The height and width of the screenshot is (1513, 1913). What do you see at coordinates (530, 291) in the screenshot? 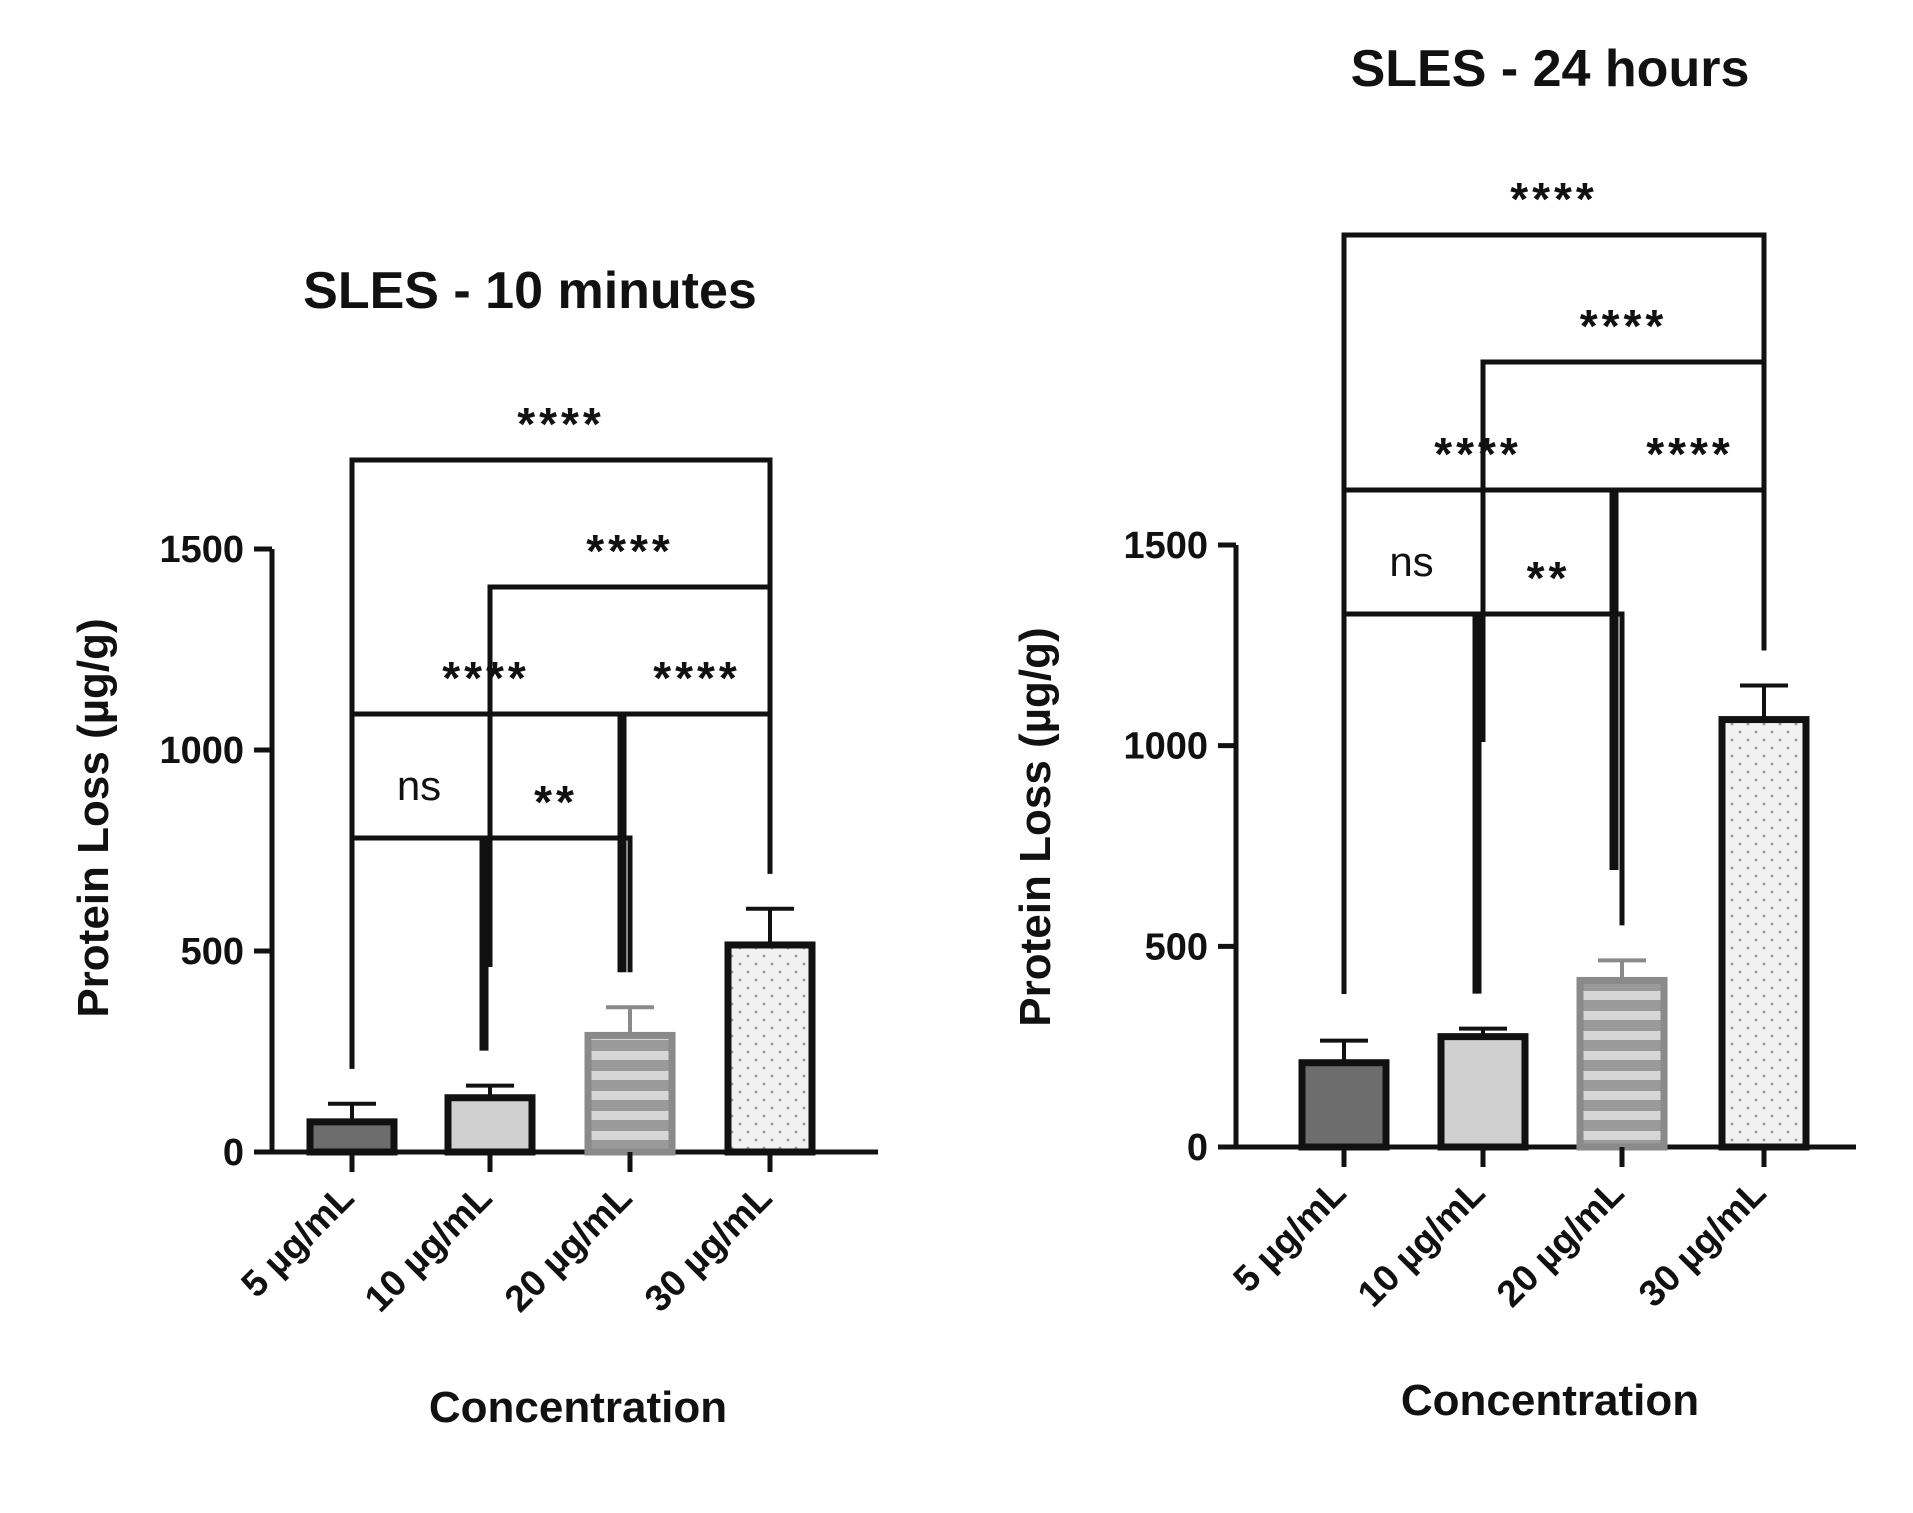
I see `chart-title: SLES - 10 minutes` at bounding box center [530, 291].